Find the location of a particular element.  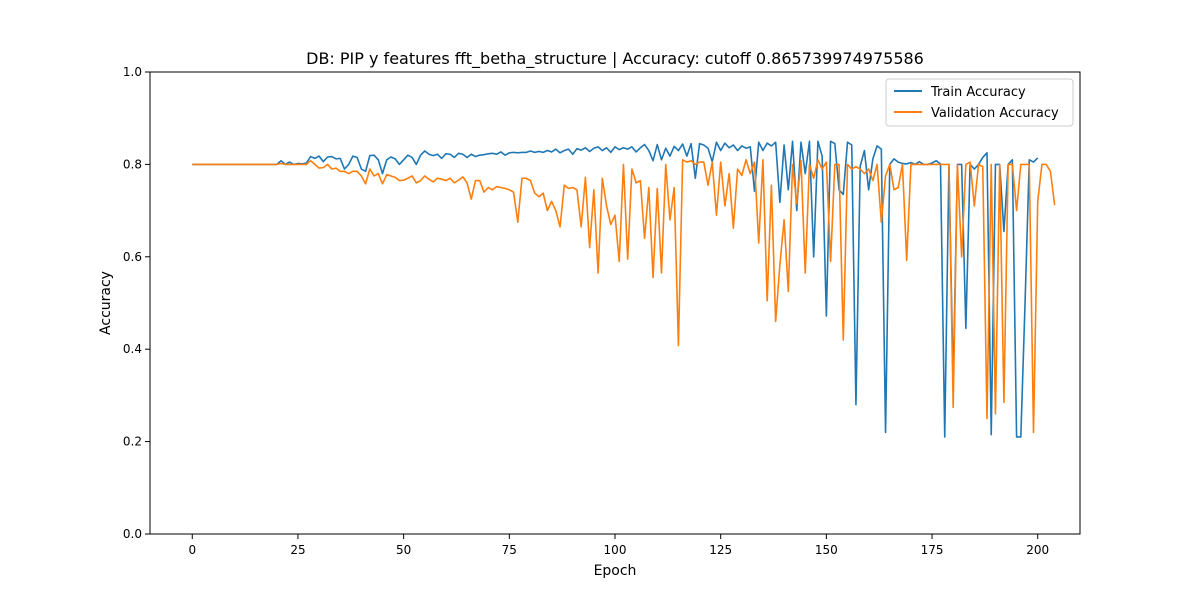

legend: Train Accuracy Validation Accuracy is located at coordinates (979, 102).